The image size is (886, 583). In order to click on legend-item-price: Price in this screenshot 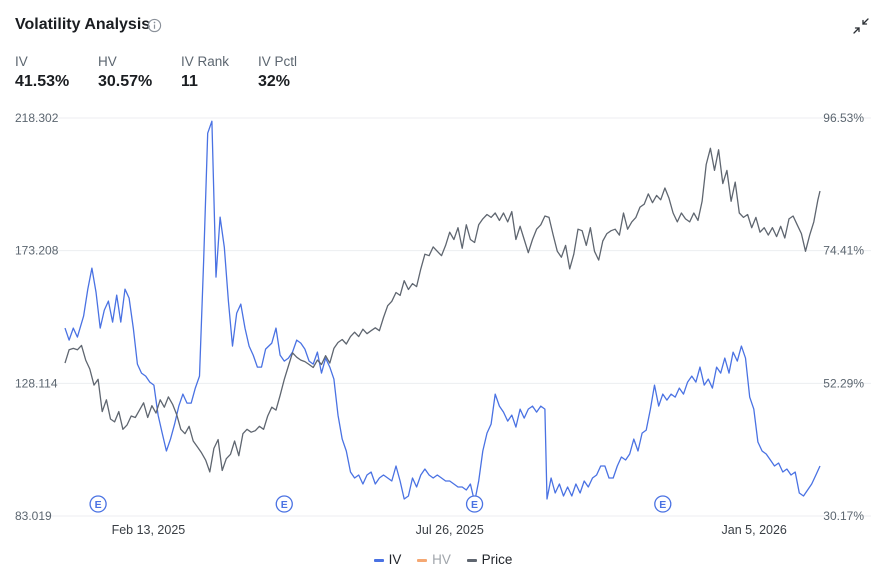, I will do `click(489, 559)`.